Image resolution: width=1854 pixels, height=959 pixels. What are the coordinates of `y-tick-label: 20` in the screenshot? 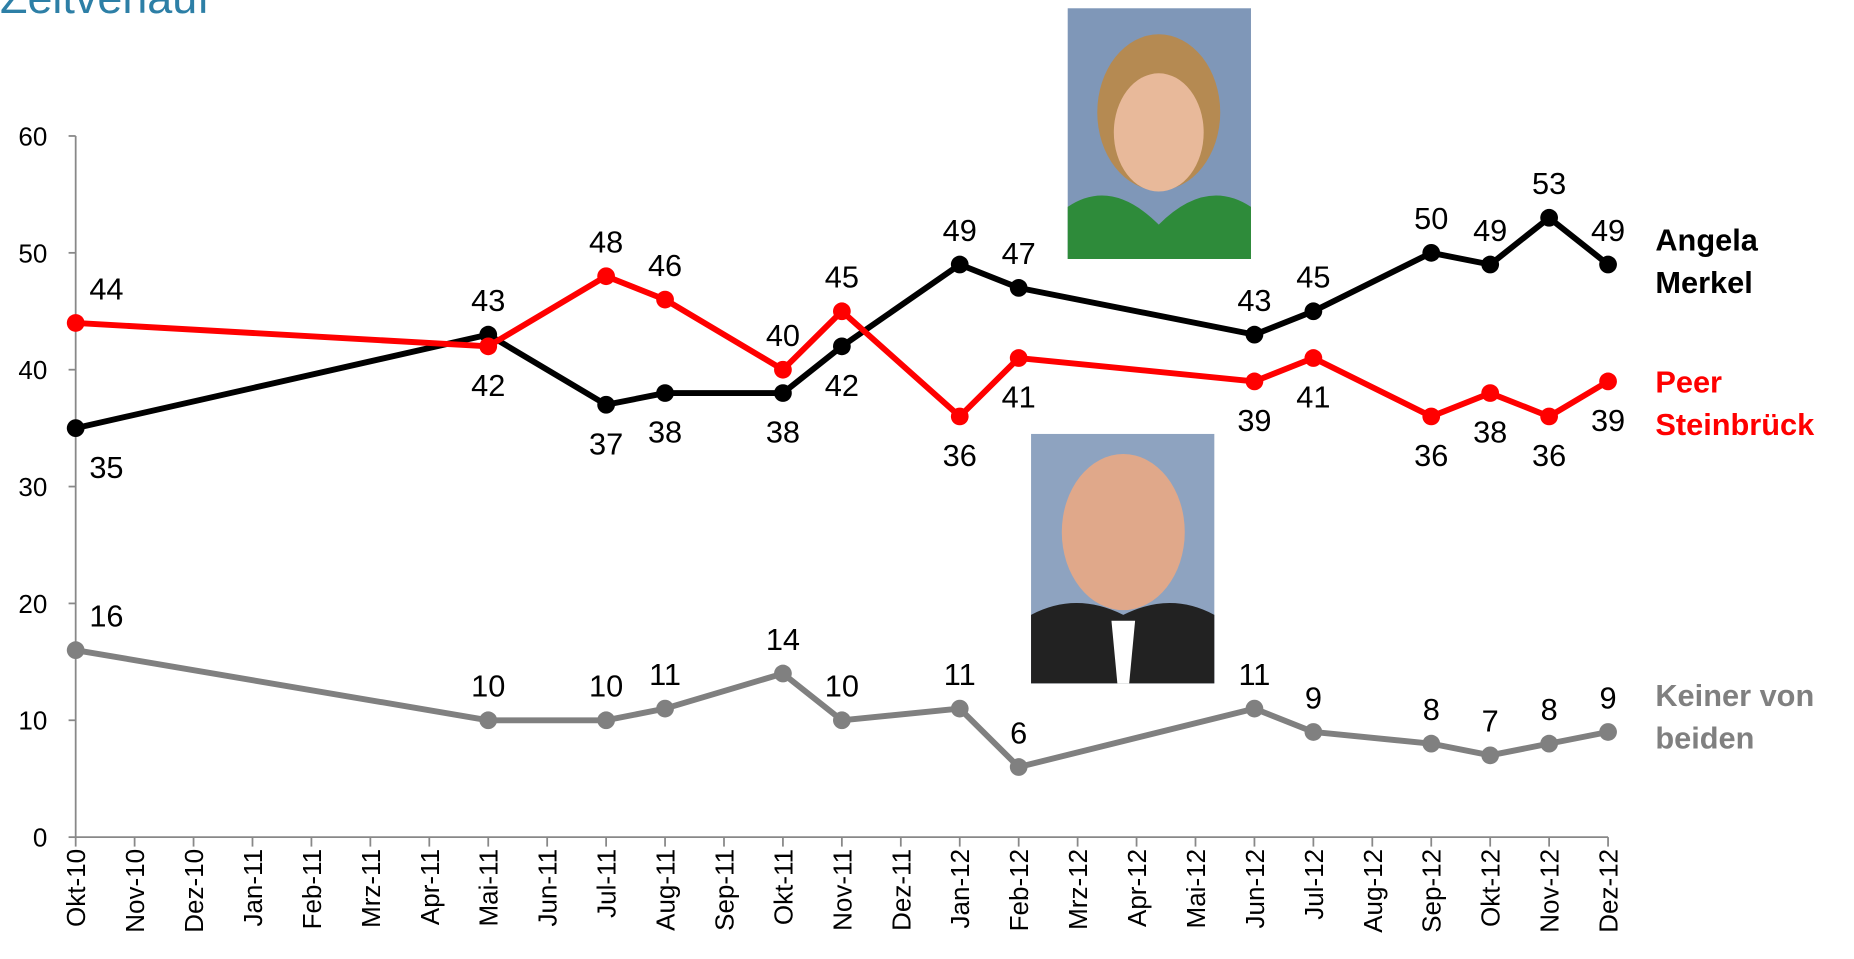 It's located at (32, 604).